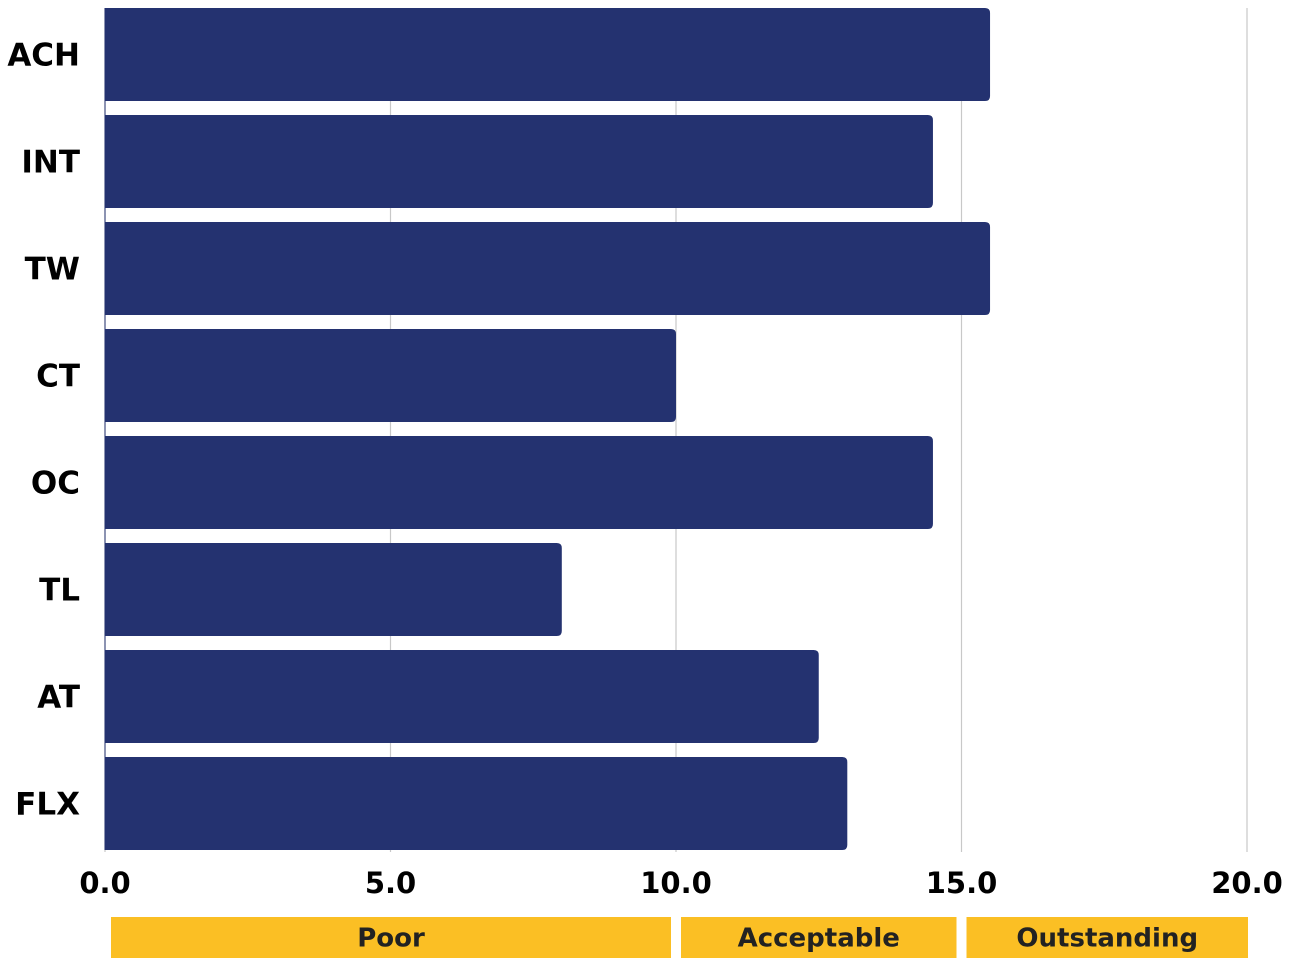 The image size is (1294, 959). What do you see at coordinates (1247, 883) in the screenshot?
I see `x-tick-label: 20.0` at bounding box center [1247, 883].